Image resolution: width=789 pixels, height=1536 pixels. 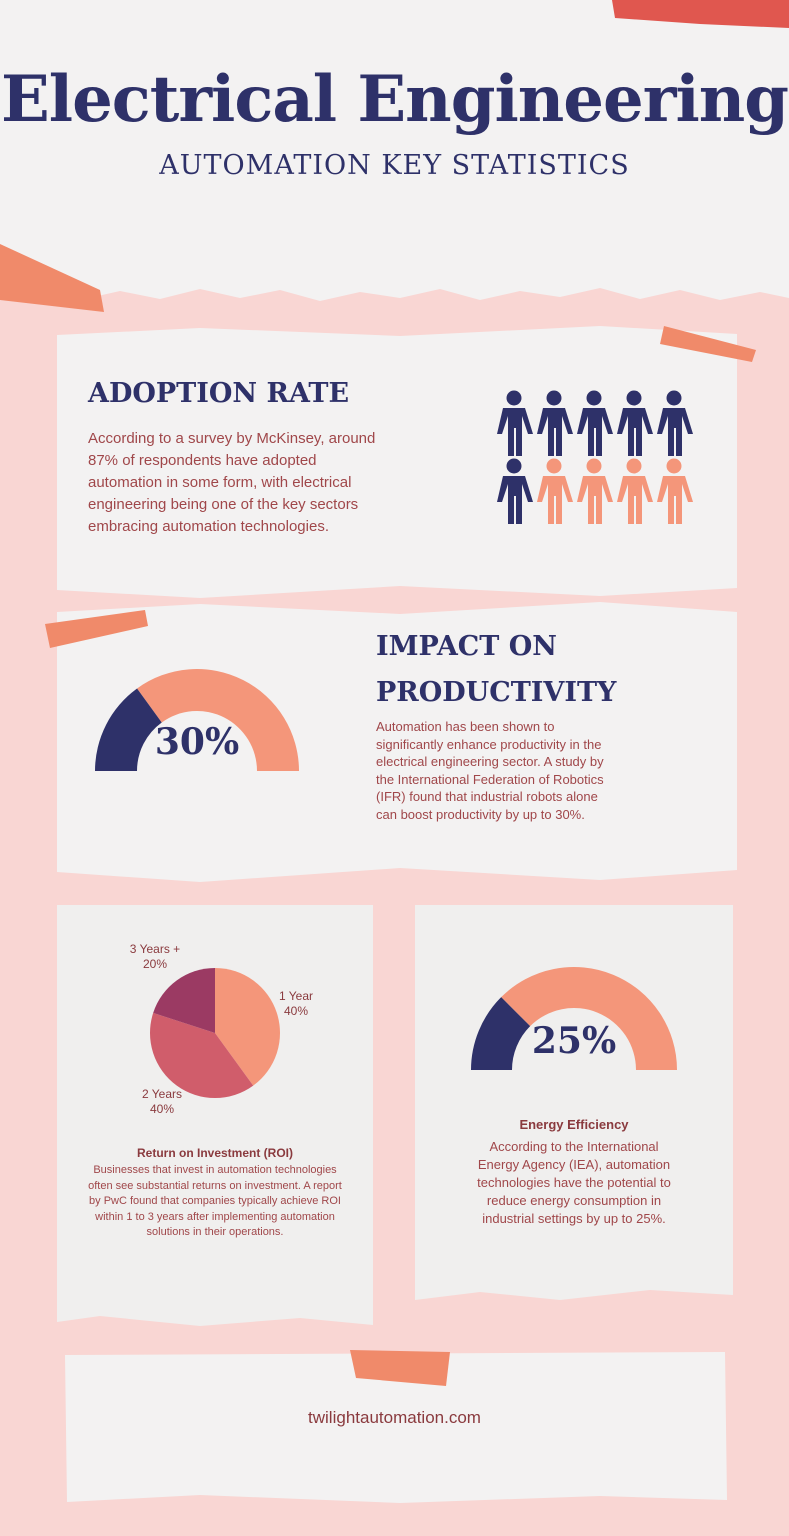 What do you see at coordinates (496, 669) in the screenshot?
I see `heading: IMPACT ON PRODUCTIVITY` at bounding box center [496, 669].